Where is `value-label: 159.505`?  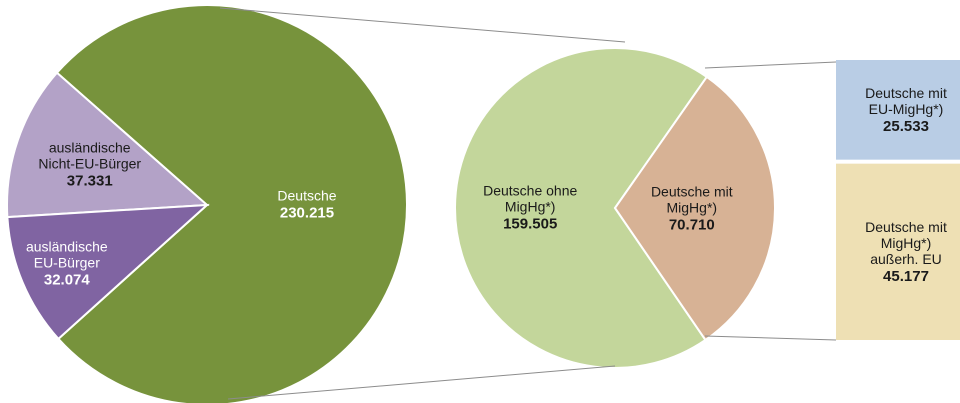 value-label: 159.505 is located at coordinates (530, 224).